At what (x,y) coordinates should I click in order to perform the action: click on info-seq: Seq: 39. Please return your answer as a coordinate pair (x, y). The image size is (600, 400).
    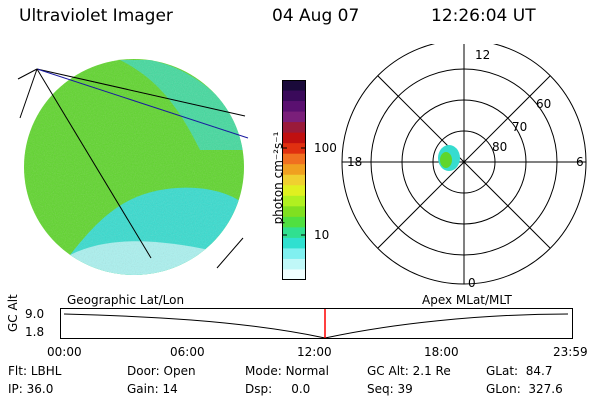
    Looking at the image, I should click on (390, 389).